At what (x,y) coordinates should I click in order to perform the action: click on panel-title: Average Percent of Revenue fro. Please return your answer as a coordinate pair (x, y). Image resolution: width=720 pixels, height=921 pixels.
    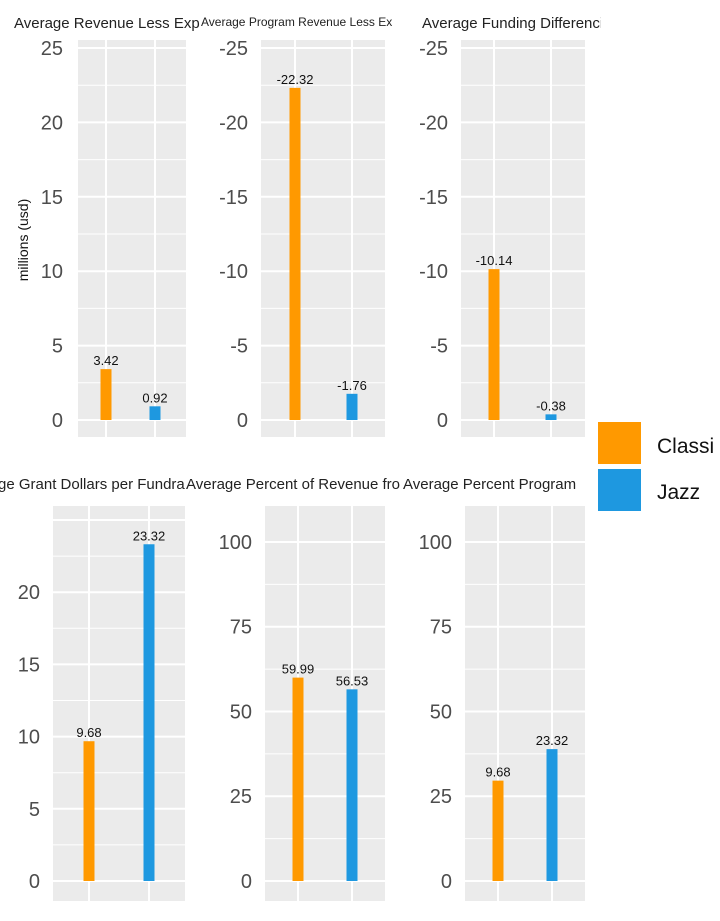
    Looking at the image, I should click on (293, 484).